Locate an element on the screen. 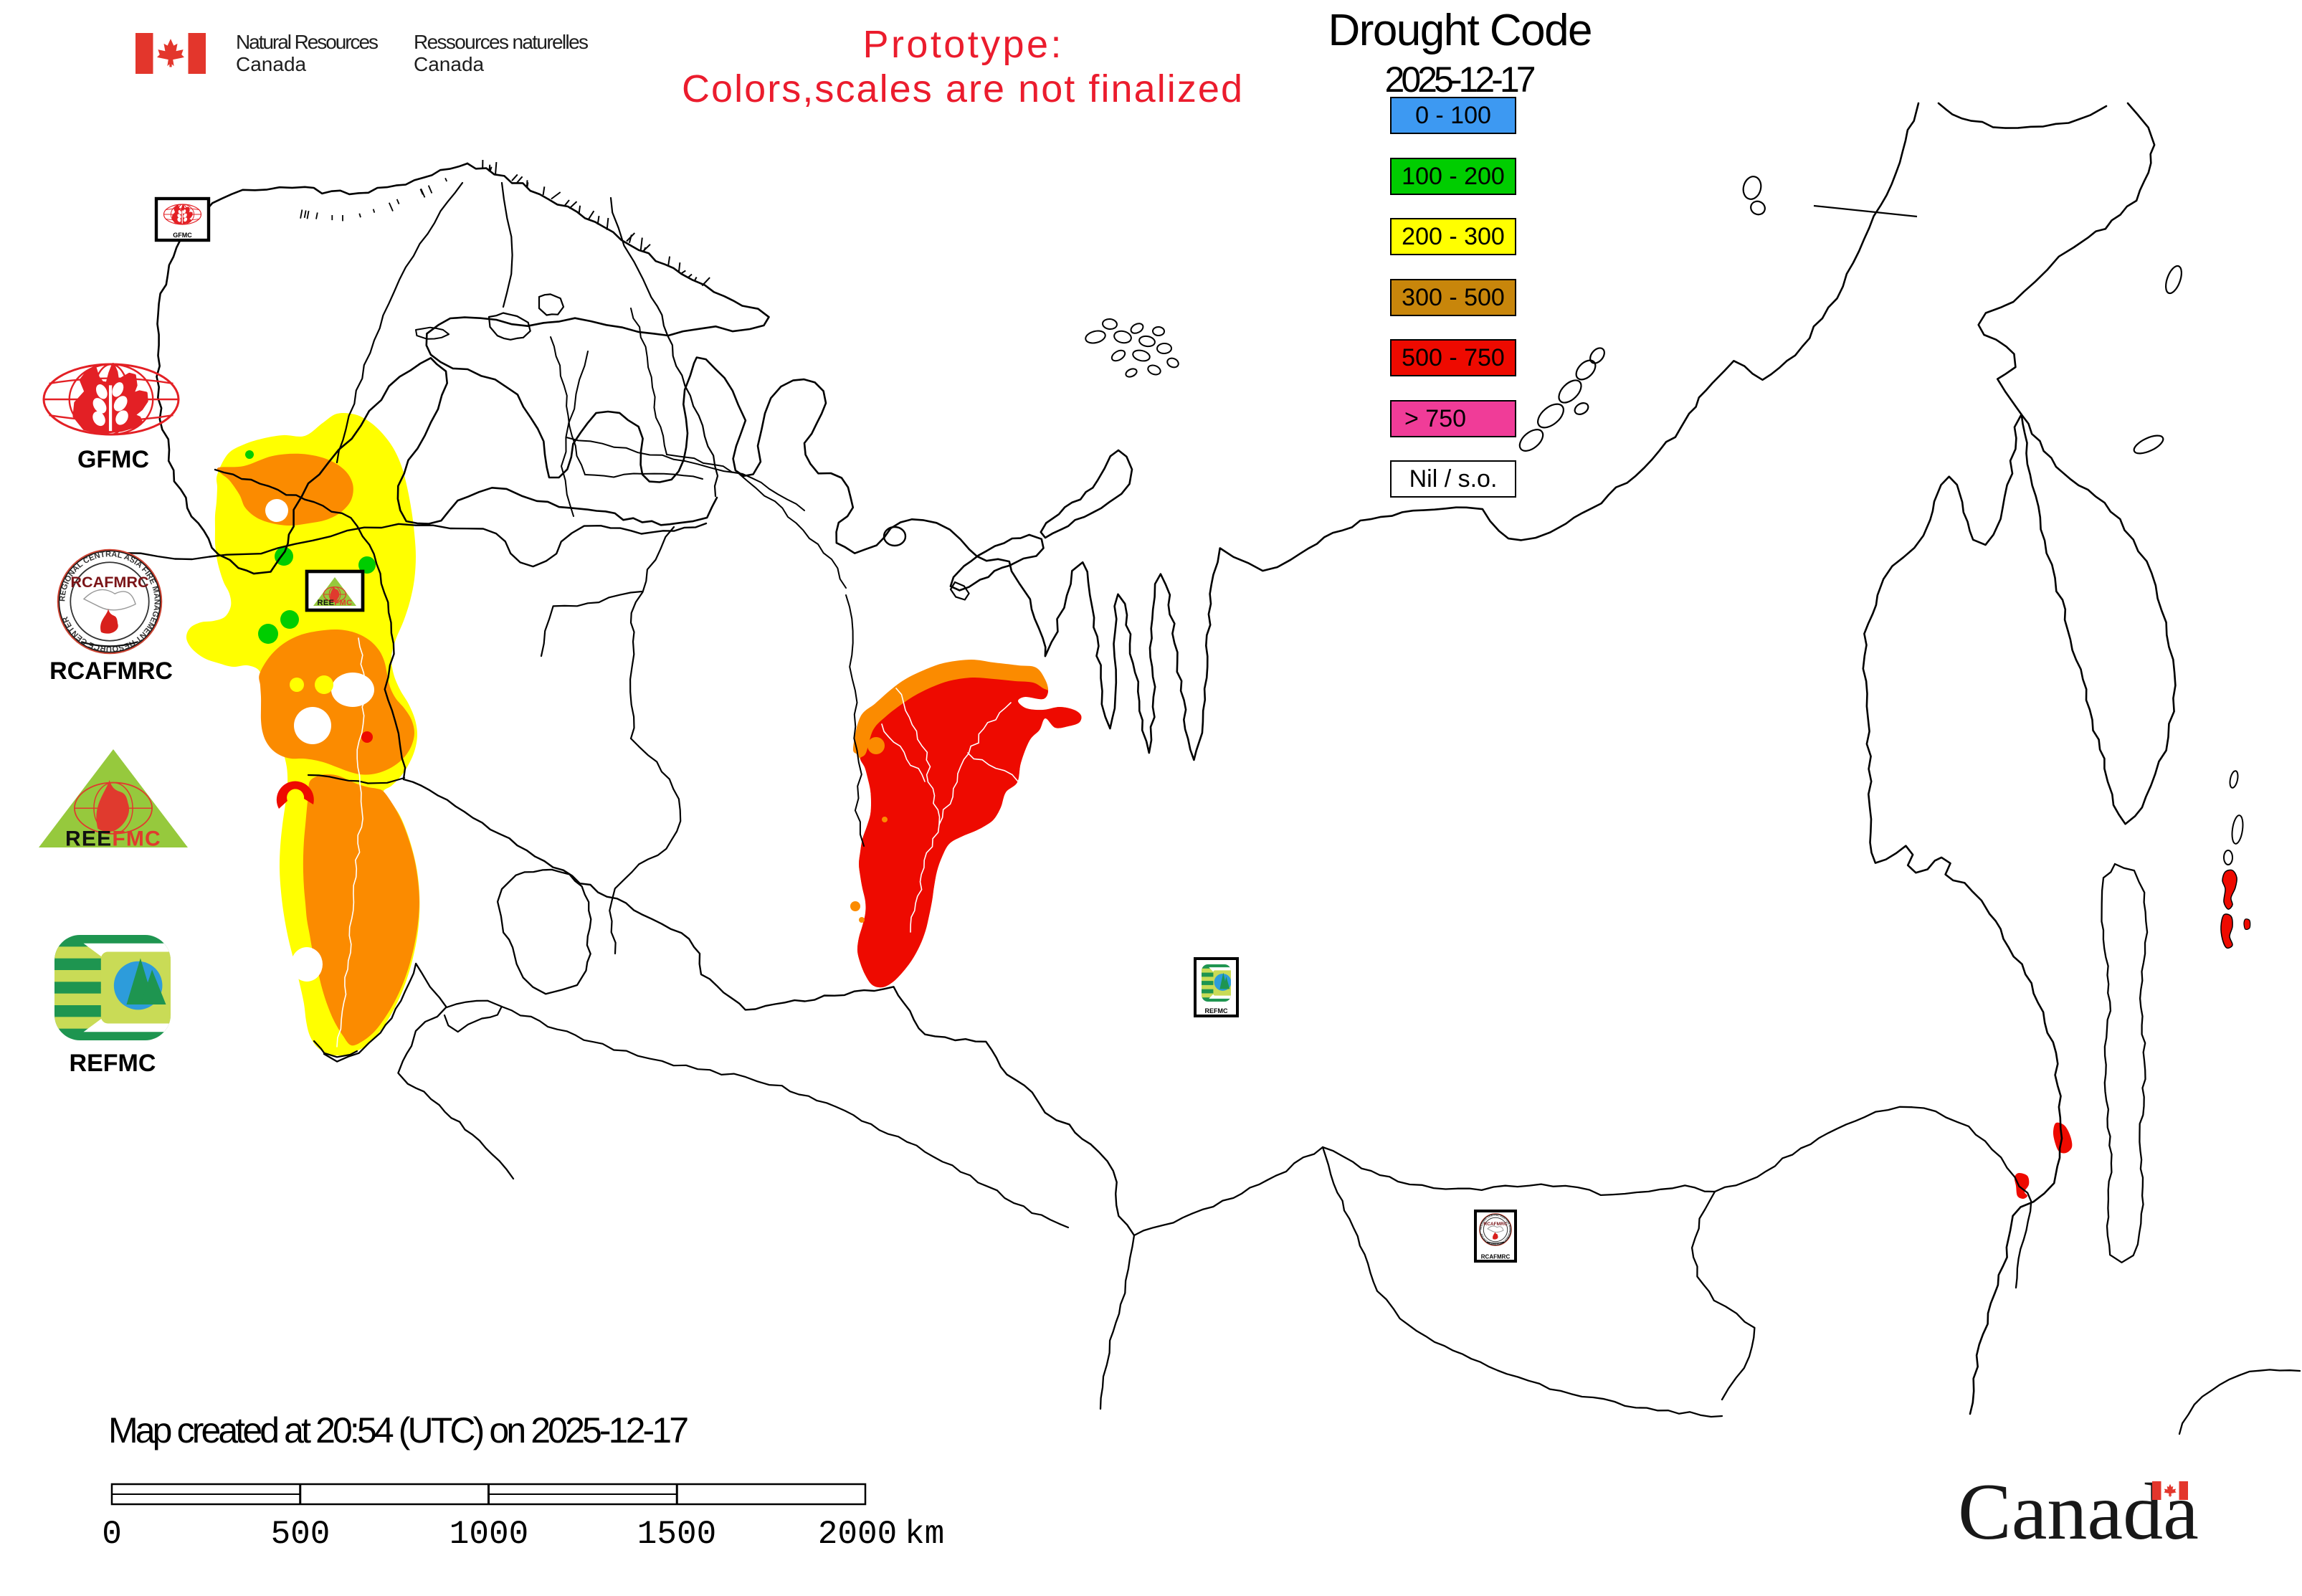 The width and height of the screenshot is (2302, 1596). svg-text: 1000 is located at coordinates (489, 1534).